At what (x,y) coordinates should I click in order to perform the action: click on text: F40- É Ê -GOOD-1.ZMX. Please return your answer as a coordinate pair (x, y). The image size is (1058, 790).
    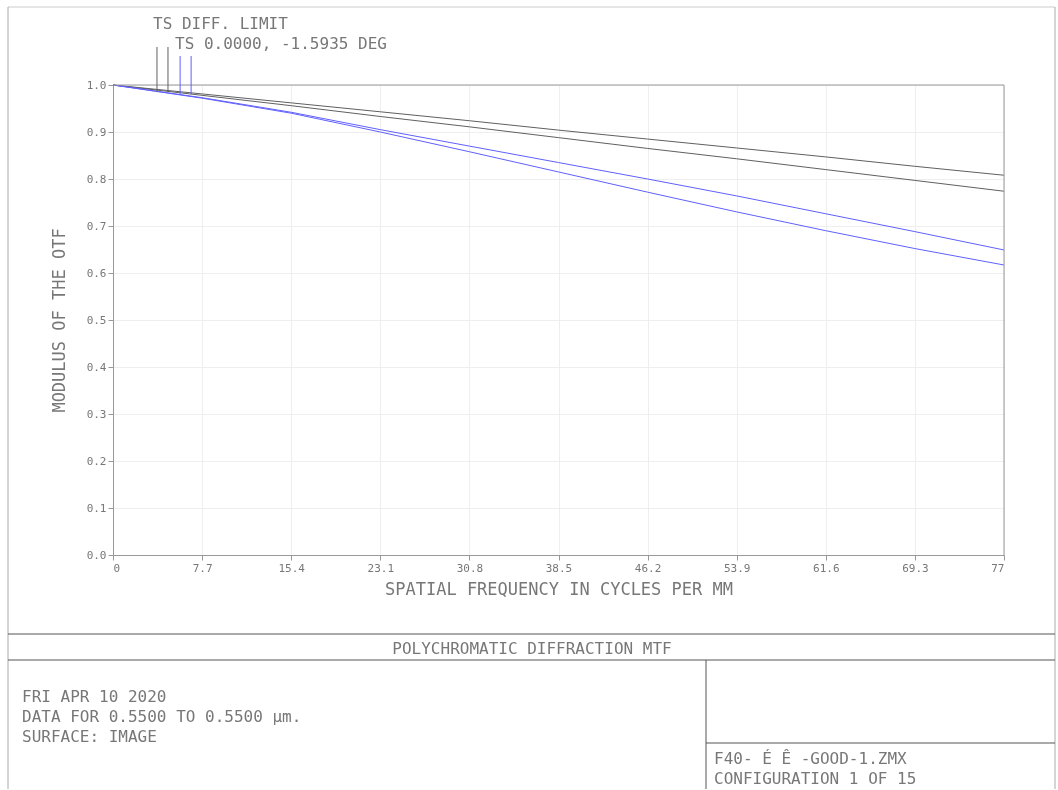
    Looking at the image, I should click on (811, 758).